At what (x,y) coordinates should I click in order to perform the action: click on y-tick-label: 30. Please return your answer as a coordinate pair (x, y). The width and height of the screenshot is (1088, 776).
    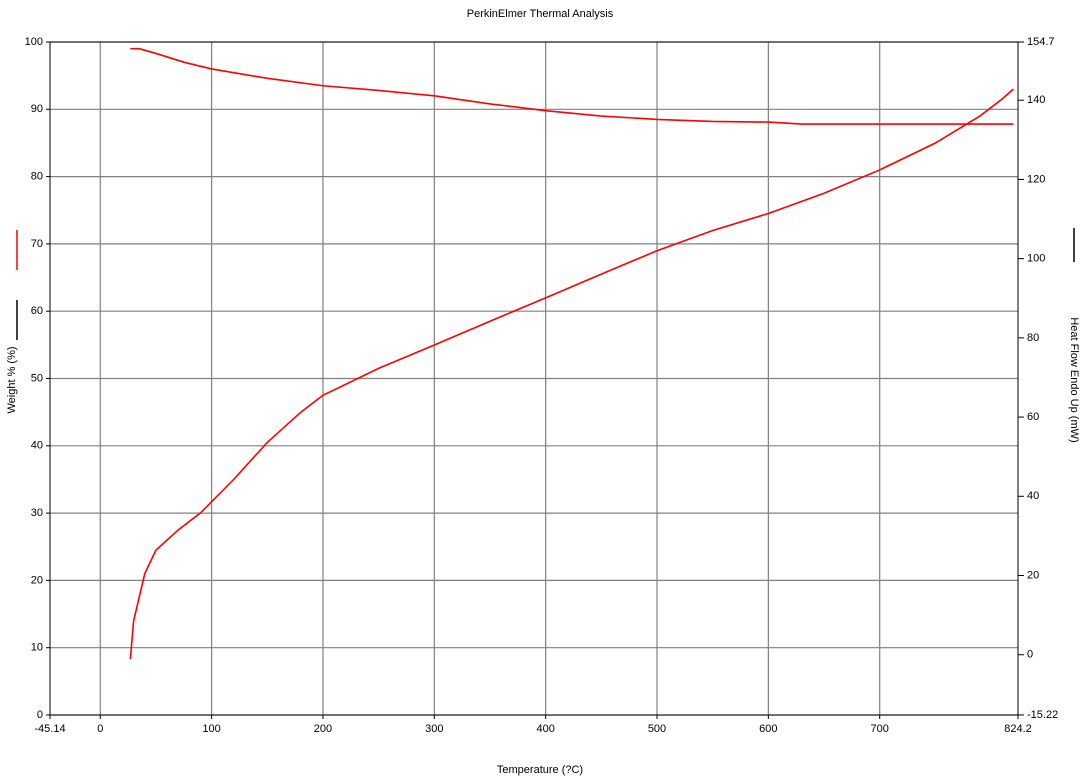
    Looking at the image, I should click on (37, 513).